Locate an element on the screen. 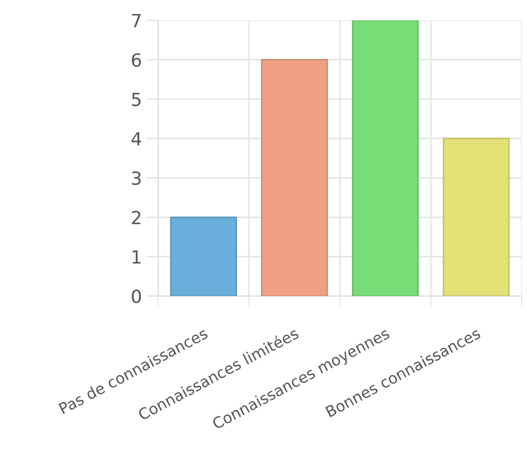 The height and width of the screenshot is (452, 527). y-tick-label: 0 is located at coordinates (136, 297).